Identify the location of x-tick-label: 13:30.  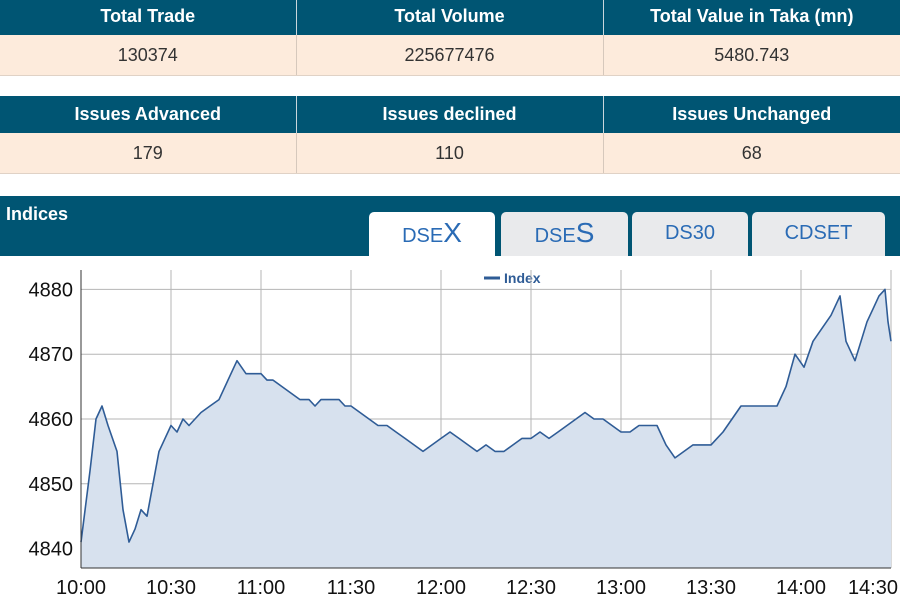
(711, 588).